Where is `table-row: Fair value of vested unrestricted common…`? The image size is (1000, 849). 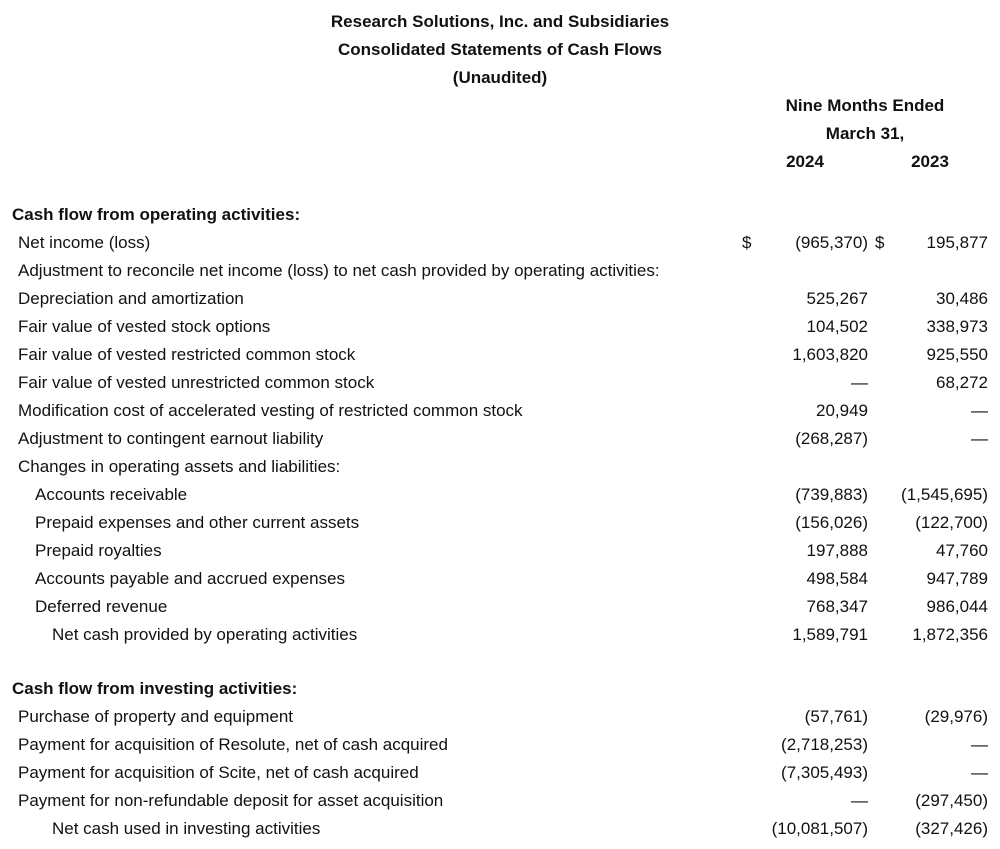 table-row: Fair value of vested unrestricted common… is located at coordinates (500, 383).